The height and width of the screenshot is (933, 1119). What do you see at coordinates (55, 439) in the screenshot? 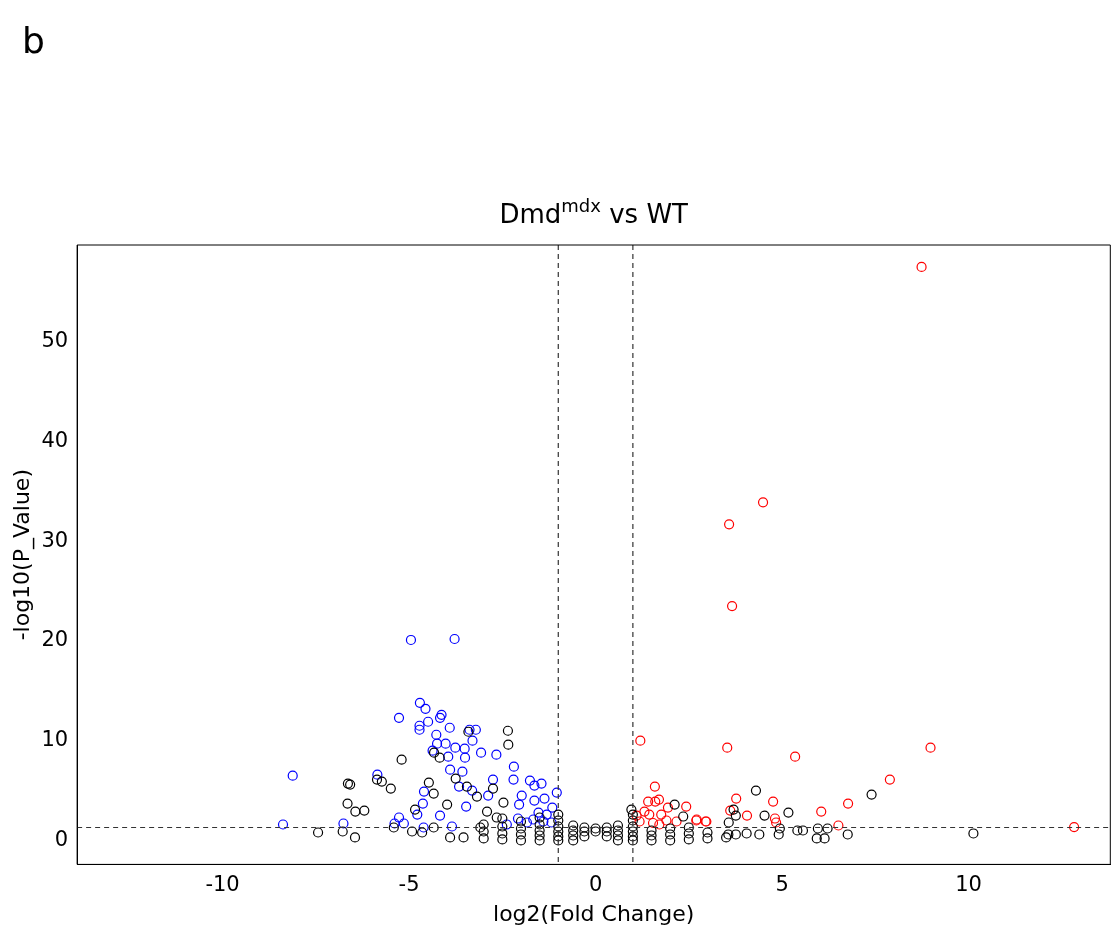
I see `y-tick-label: 40` at bounding box center [55, 439].